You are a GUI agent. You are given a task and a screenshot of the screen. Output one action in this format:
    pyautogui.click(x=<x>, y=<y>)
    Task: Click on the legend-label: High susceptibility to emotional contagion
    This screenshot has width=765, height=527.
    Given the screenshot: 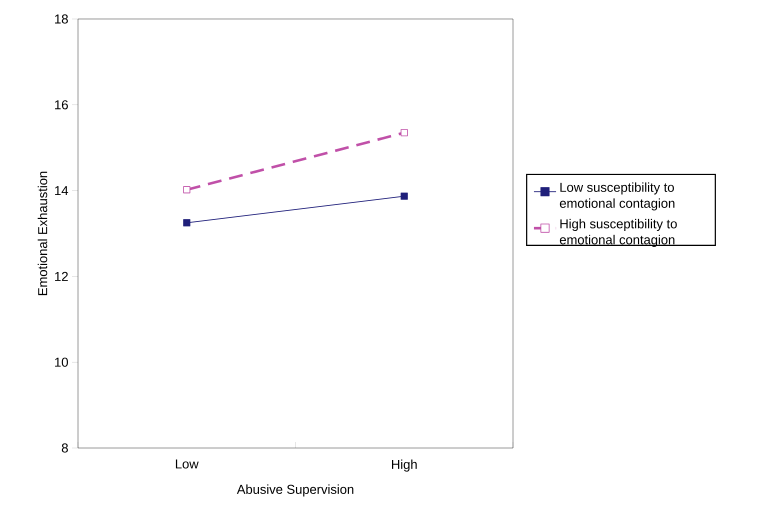 What is the action you would take?
    pyautogui.click(x=618, y=232)
    